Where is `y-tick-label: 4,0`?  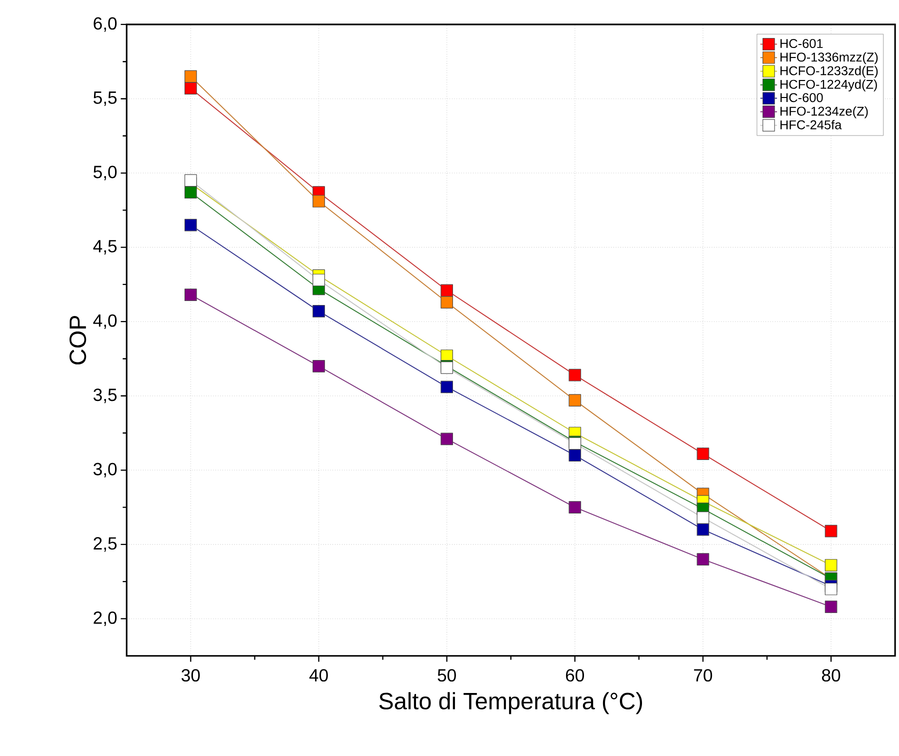
y-tick-label: 4,0 is located at coordinates (105, 322).